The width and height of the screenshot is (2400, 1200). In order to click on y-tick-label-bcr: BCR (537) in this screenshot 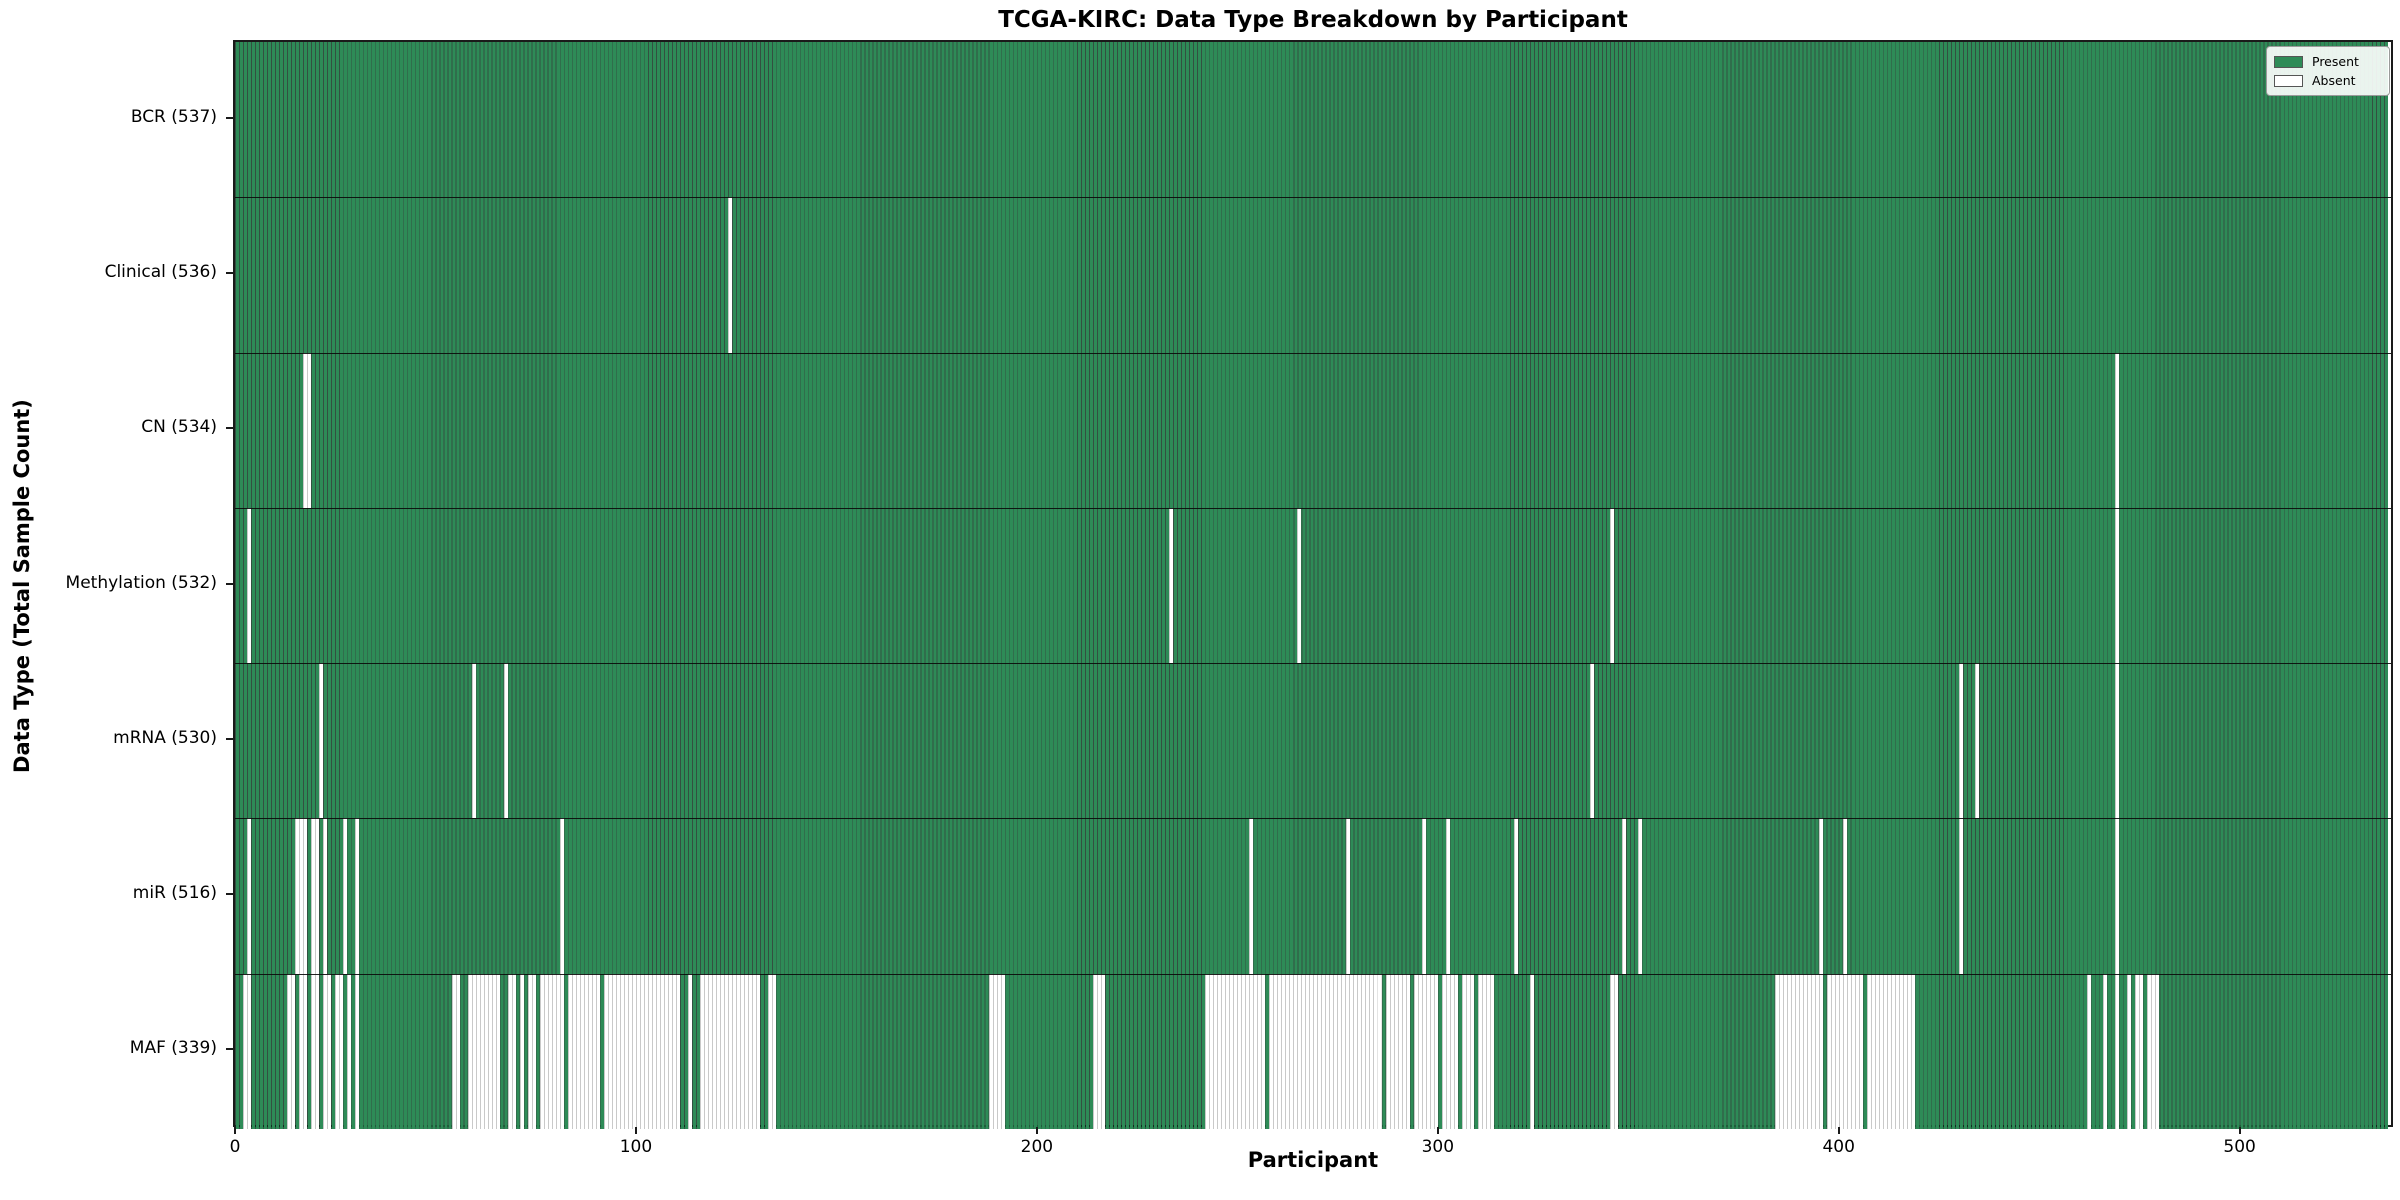, I will do `click(173, 116)`.